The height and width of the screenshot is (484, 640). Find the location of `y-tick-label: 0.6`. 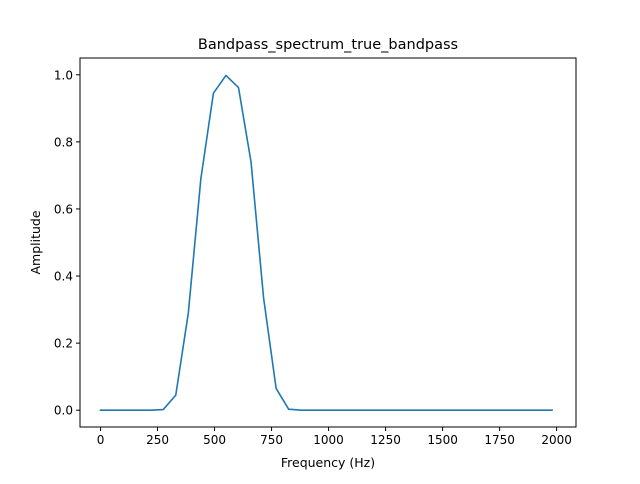

y-tick-label: 0.6 is located at coordinates (63, 209).